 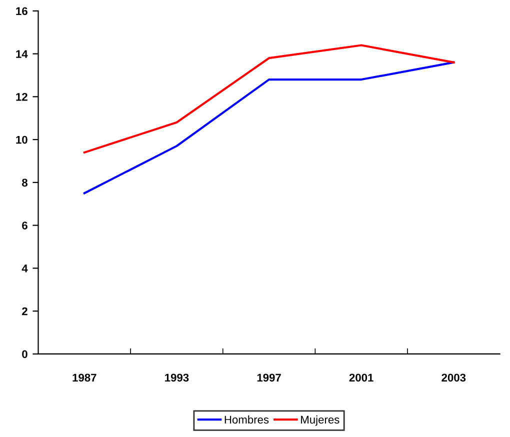 I want to click on x-tick-label: 2001, so click(x=361, y=378).